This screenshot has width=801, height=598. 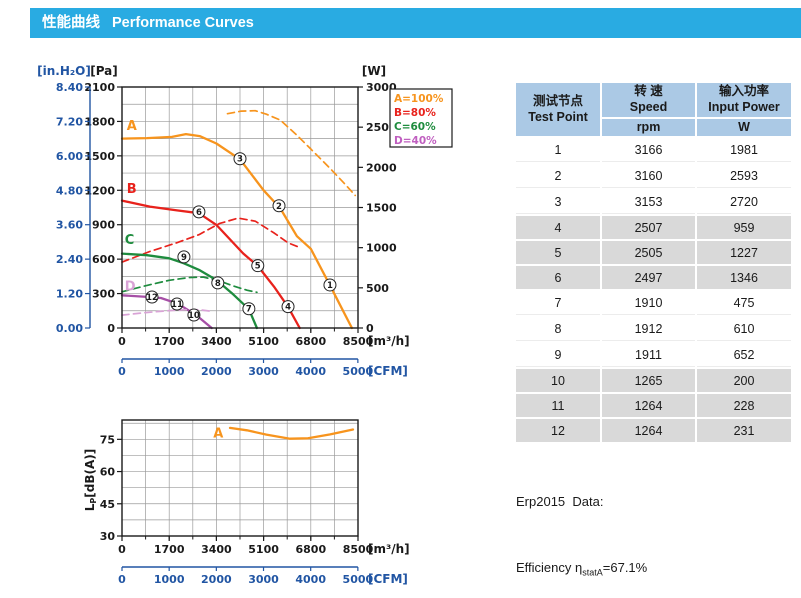 I want to click on table-row: 11 1264 228, so click(x=653, y=405).